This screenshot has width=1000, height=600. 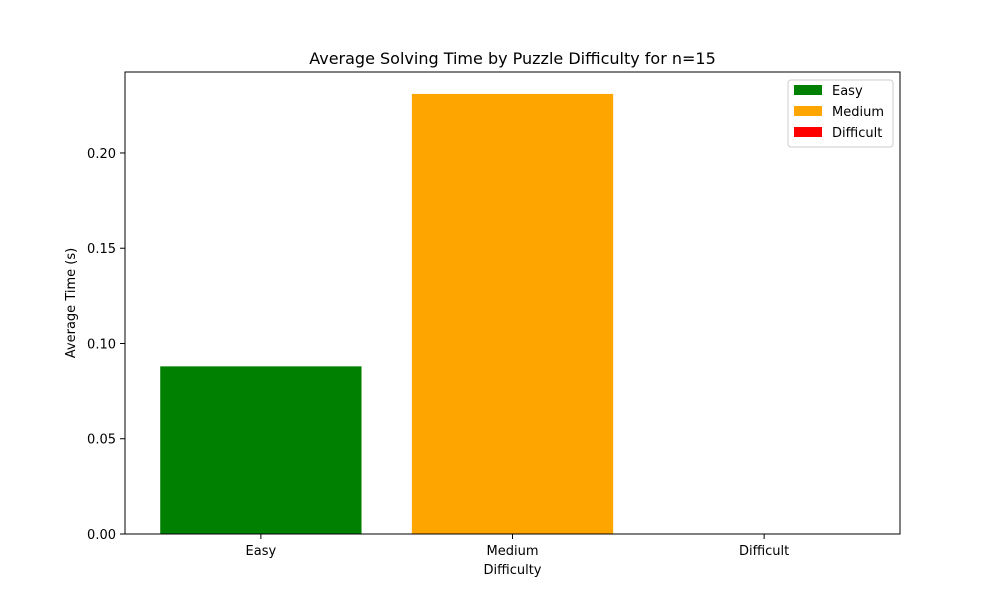 I want to click on x-axis-ticks: Easy Medium Difficult, so click(x=517, y=546).